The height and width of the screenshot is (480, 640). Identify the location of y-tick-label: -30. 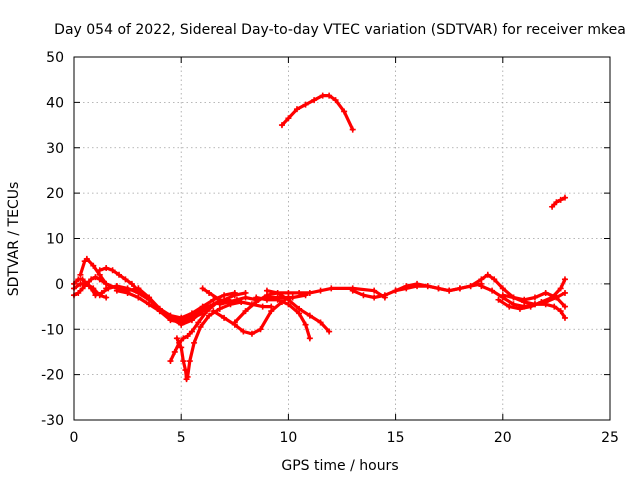
(52, 421).